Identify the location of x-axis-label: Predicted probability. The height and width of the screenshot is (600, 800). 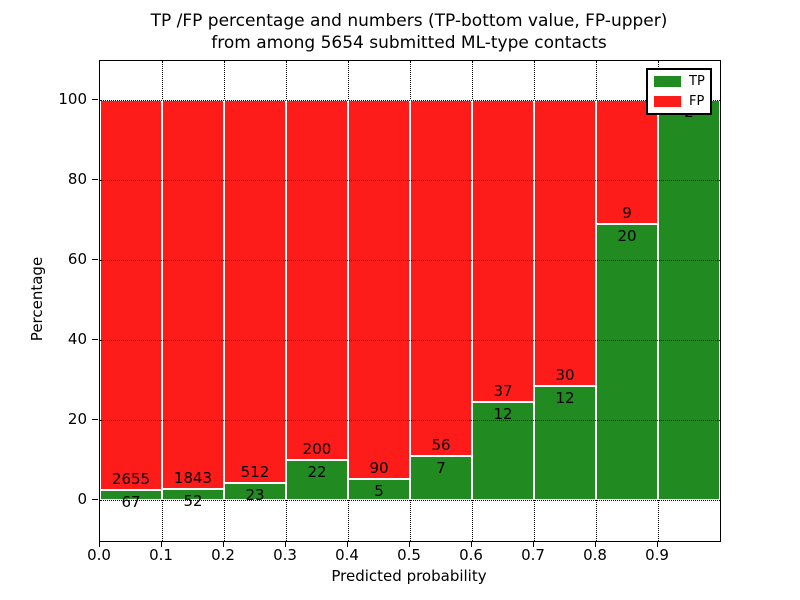
(409, 576).